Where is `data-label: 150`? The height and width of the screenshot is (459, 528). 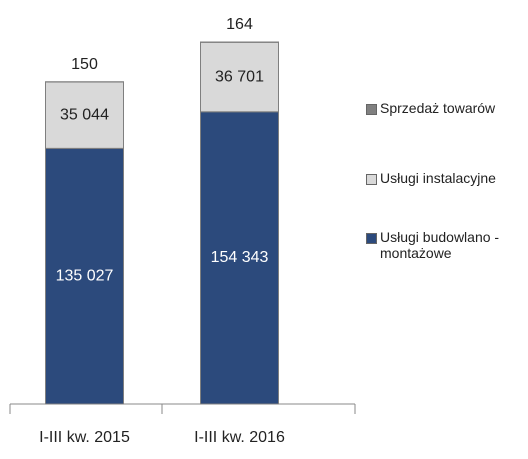 data-label: 150 is located at coordinates (84, 64).